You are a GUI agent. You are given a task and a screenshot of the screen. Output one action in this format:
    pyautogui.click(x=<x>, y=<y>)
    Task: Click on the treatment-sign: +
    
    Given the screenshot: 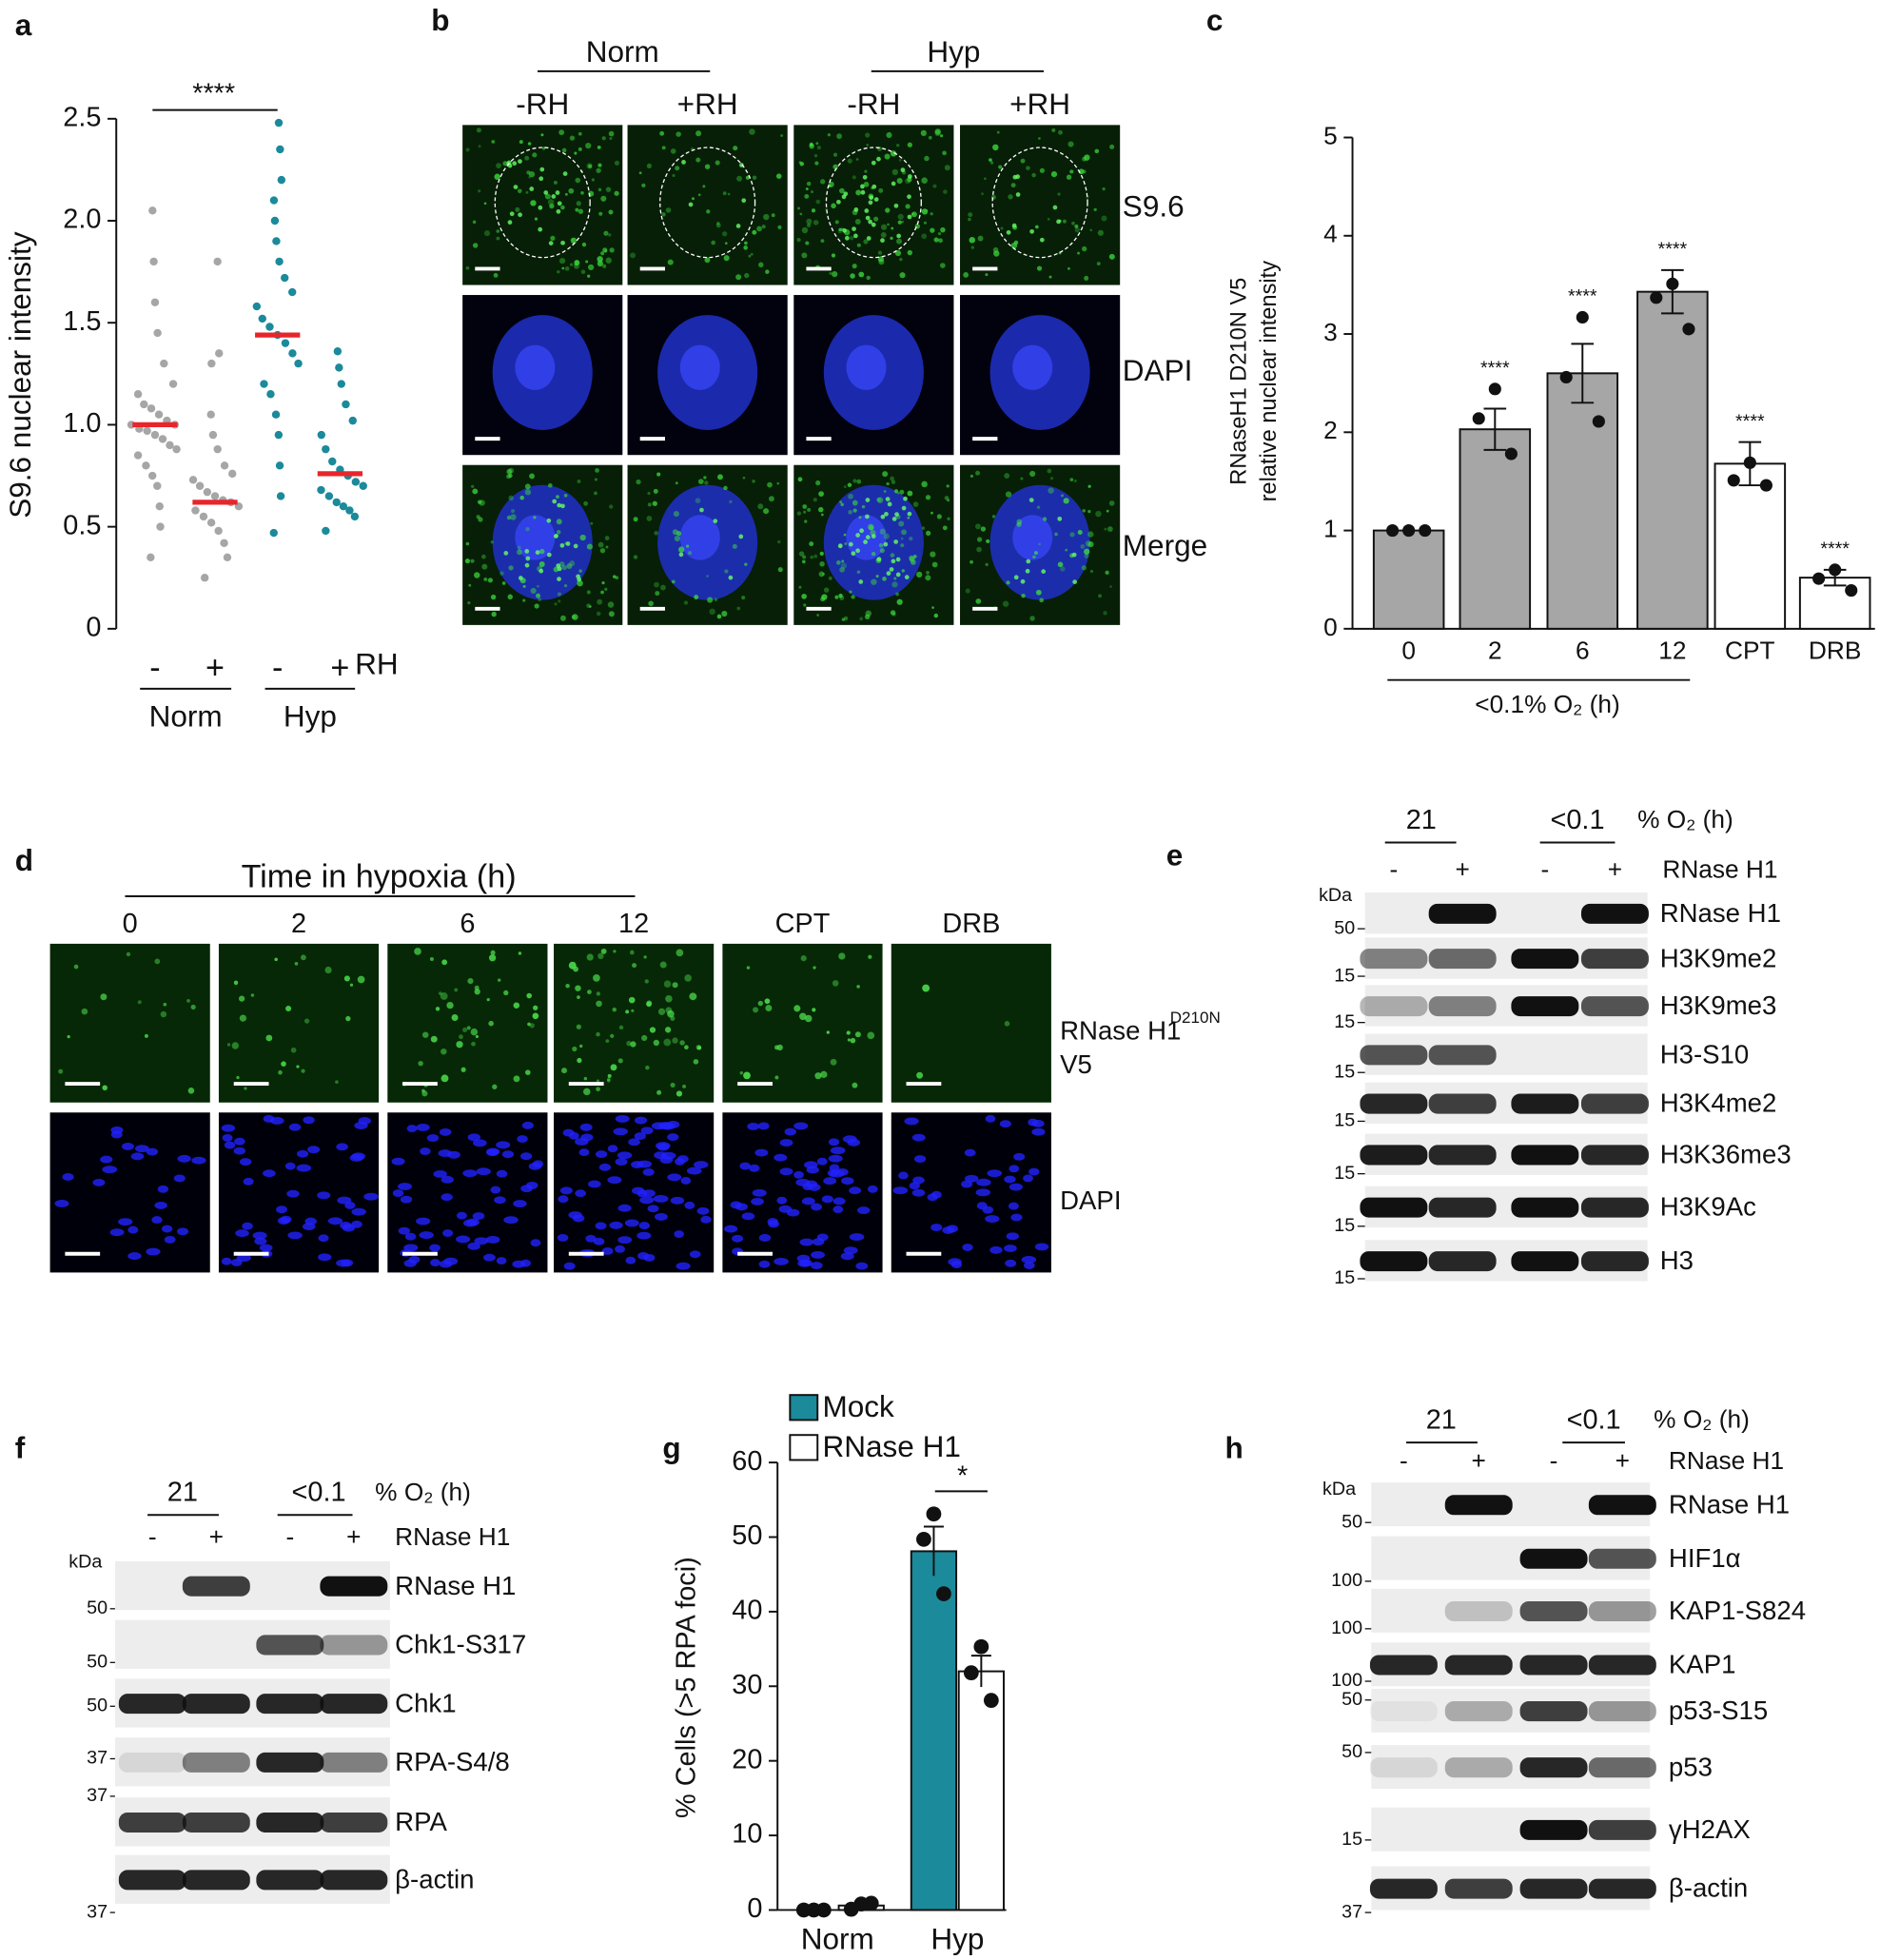 What is the action you would take?
    pyautogui.click(x=1462, y=869)
    